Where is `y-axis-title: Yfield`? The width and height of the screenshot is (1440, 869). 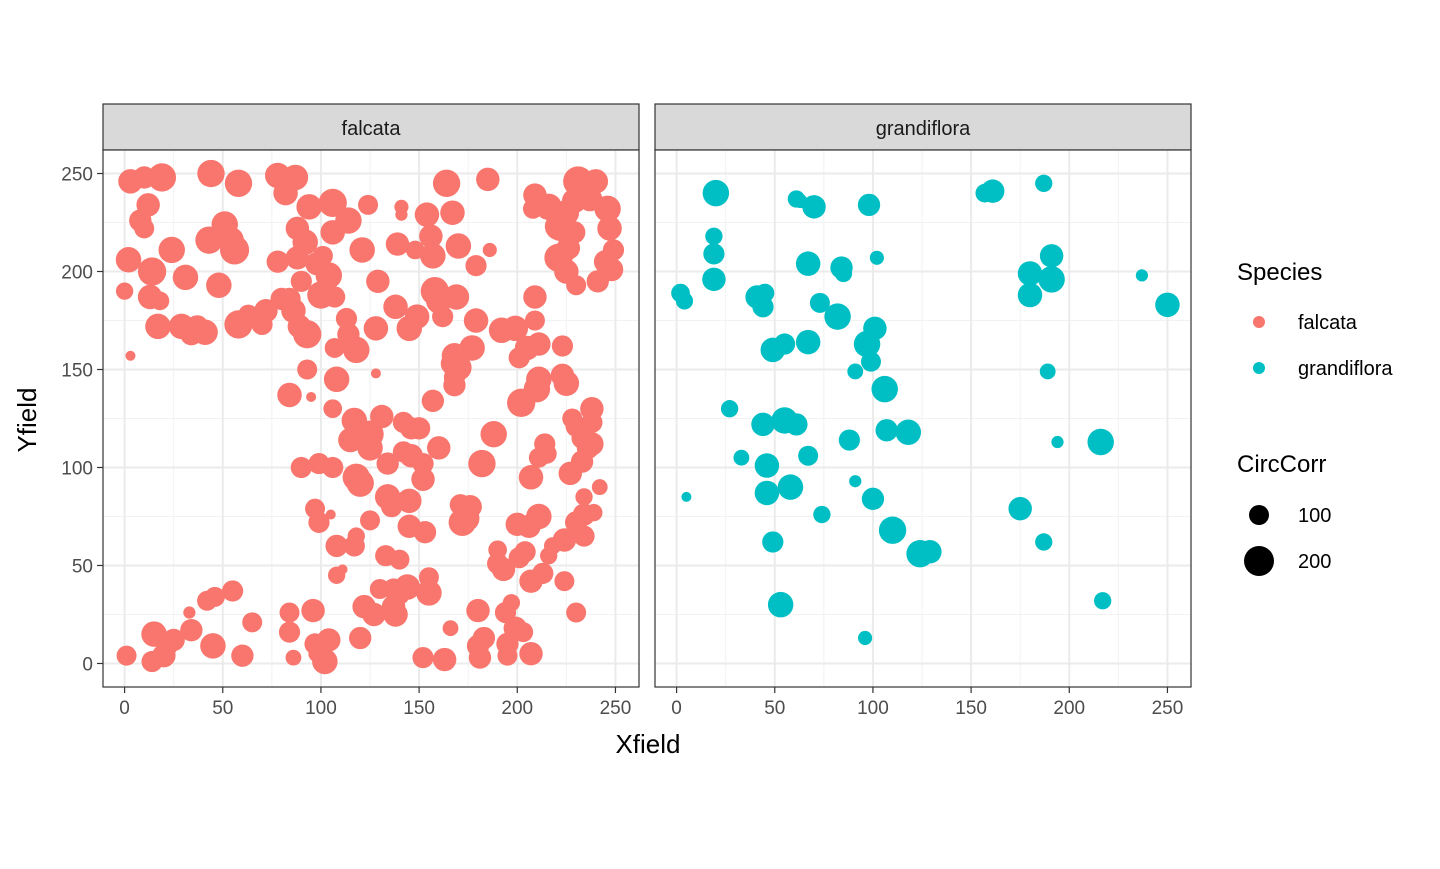 y-axis-title: Yfield is located at coordinates (27, 419).